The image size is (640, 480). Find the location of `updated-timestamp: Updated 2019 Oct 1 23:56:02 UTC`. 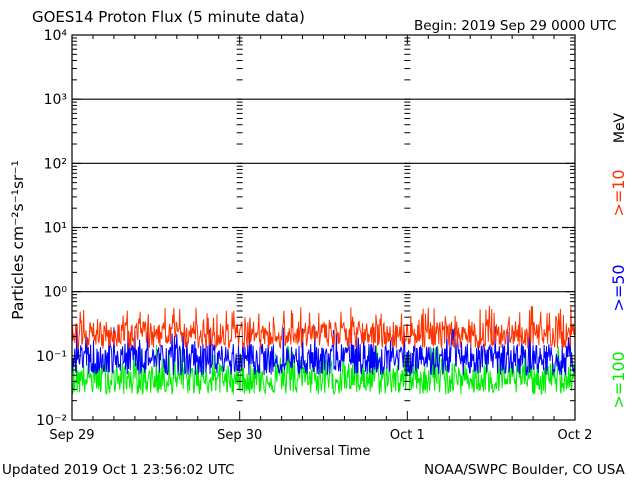

updated-timestamp: Updated 2019 Oct 1 23:56:02 UTC is located at coordinates (118, 470).